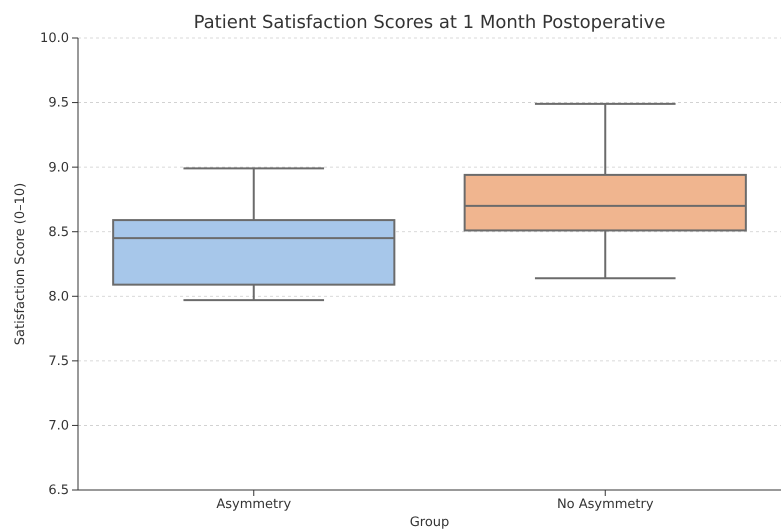  What do you see at coordinates (58, 426) in the screenshot?
I see `y-tick-label: 7.0` at bounding box center [58, 426].